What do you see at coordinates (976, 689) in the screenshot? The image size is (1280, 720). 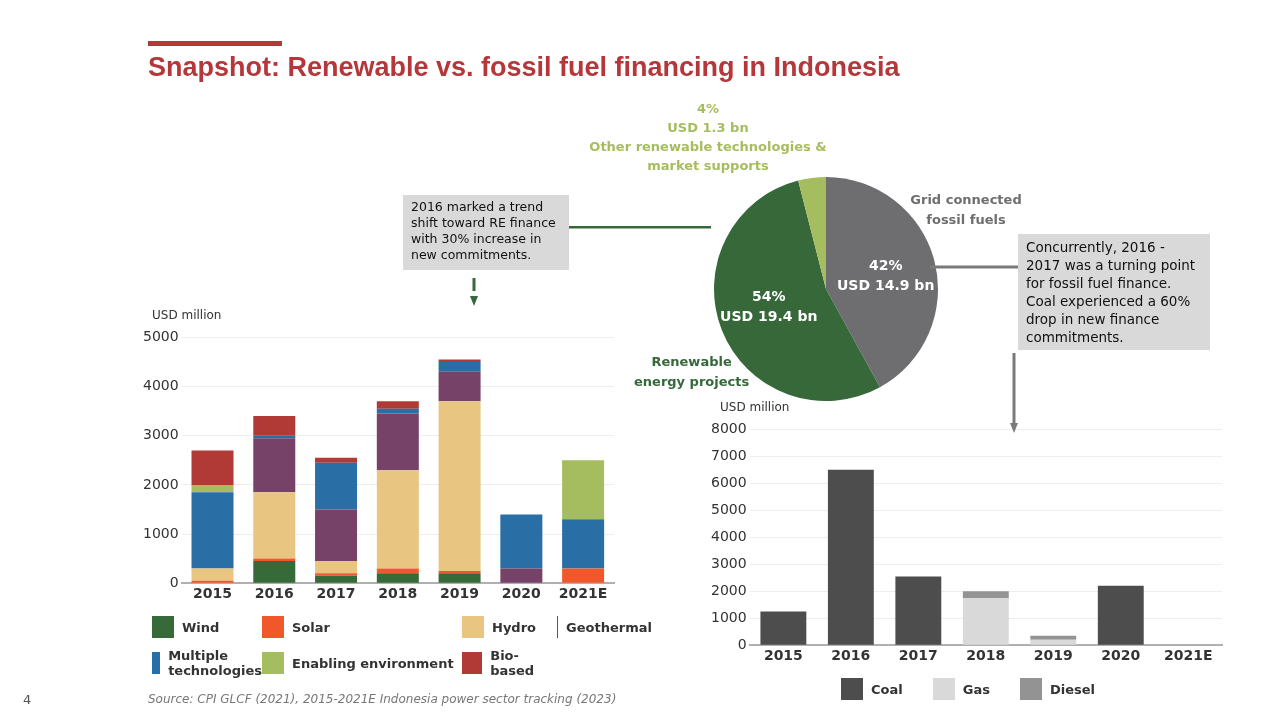 I see `legend-label: Gas` at bounding box center [976, 689].